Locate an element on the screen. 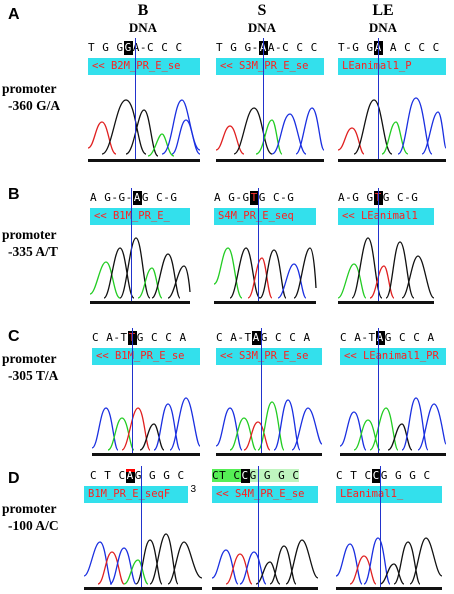 The width and height of the screenshot is (454, 594). chromatogram-b-b: A G-G-AG C-G << B1M_PR_E_ is located at coordinates (140, 246).